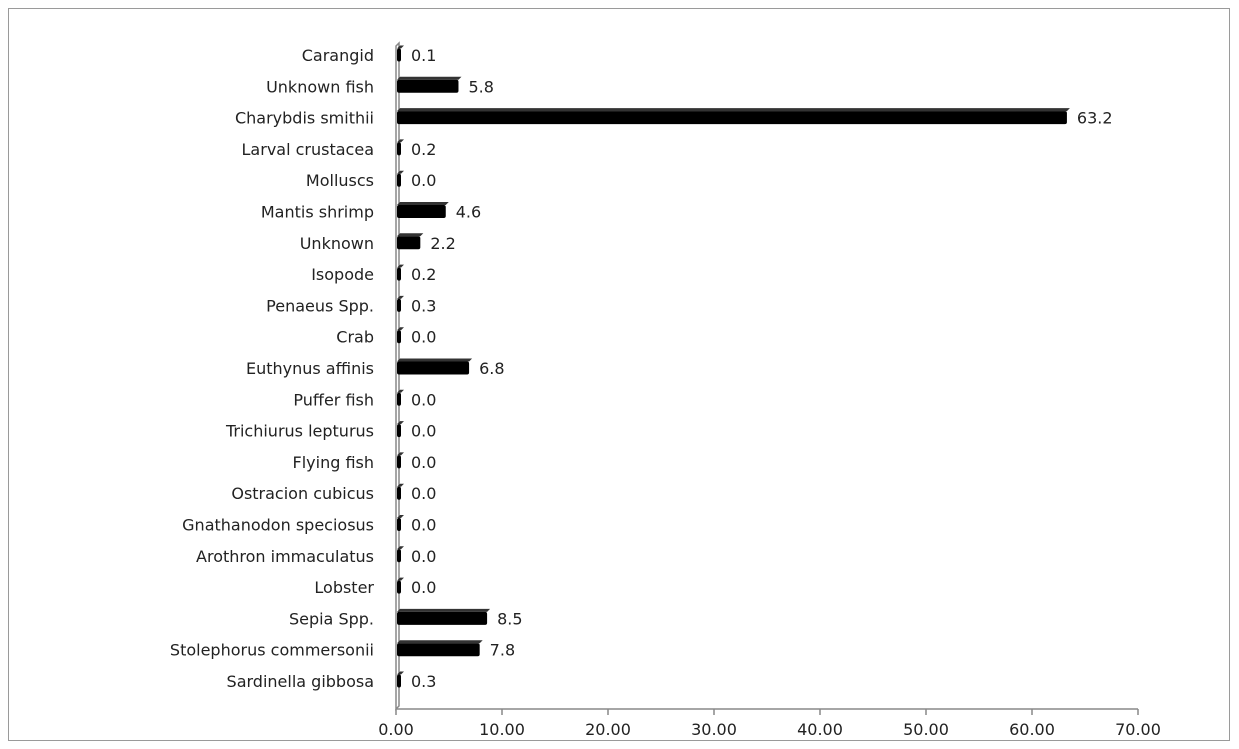 Image resolution: width=1239 pixels, height=749 pixels. What do you see at coordinates (1032, 729) in the screenshot?
I see `x-tick-label: 60.00` at bounding box center [1032, 729].